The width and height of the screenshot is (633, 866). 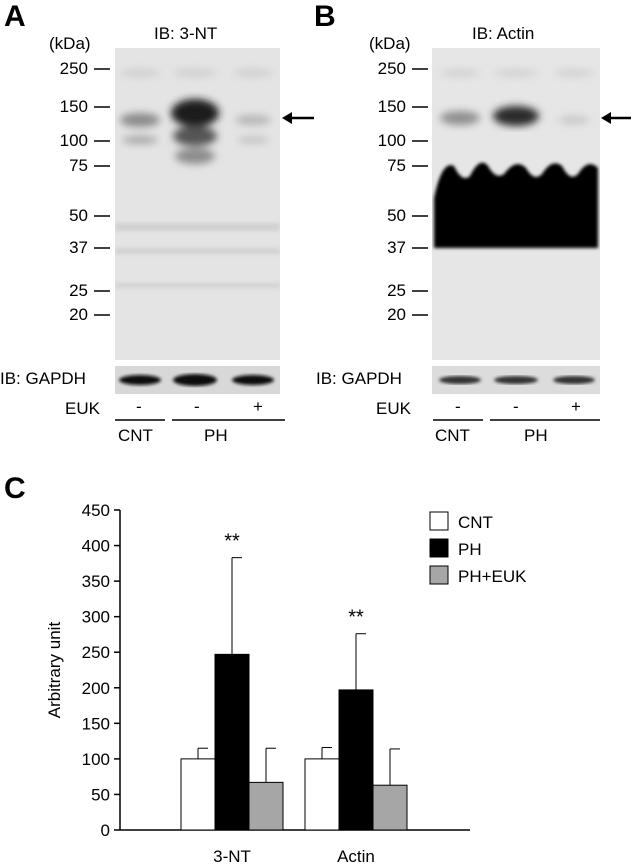 I want to click on panel-a-arrow-icon, so click(x=298, y=118).